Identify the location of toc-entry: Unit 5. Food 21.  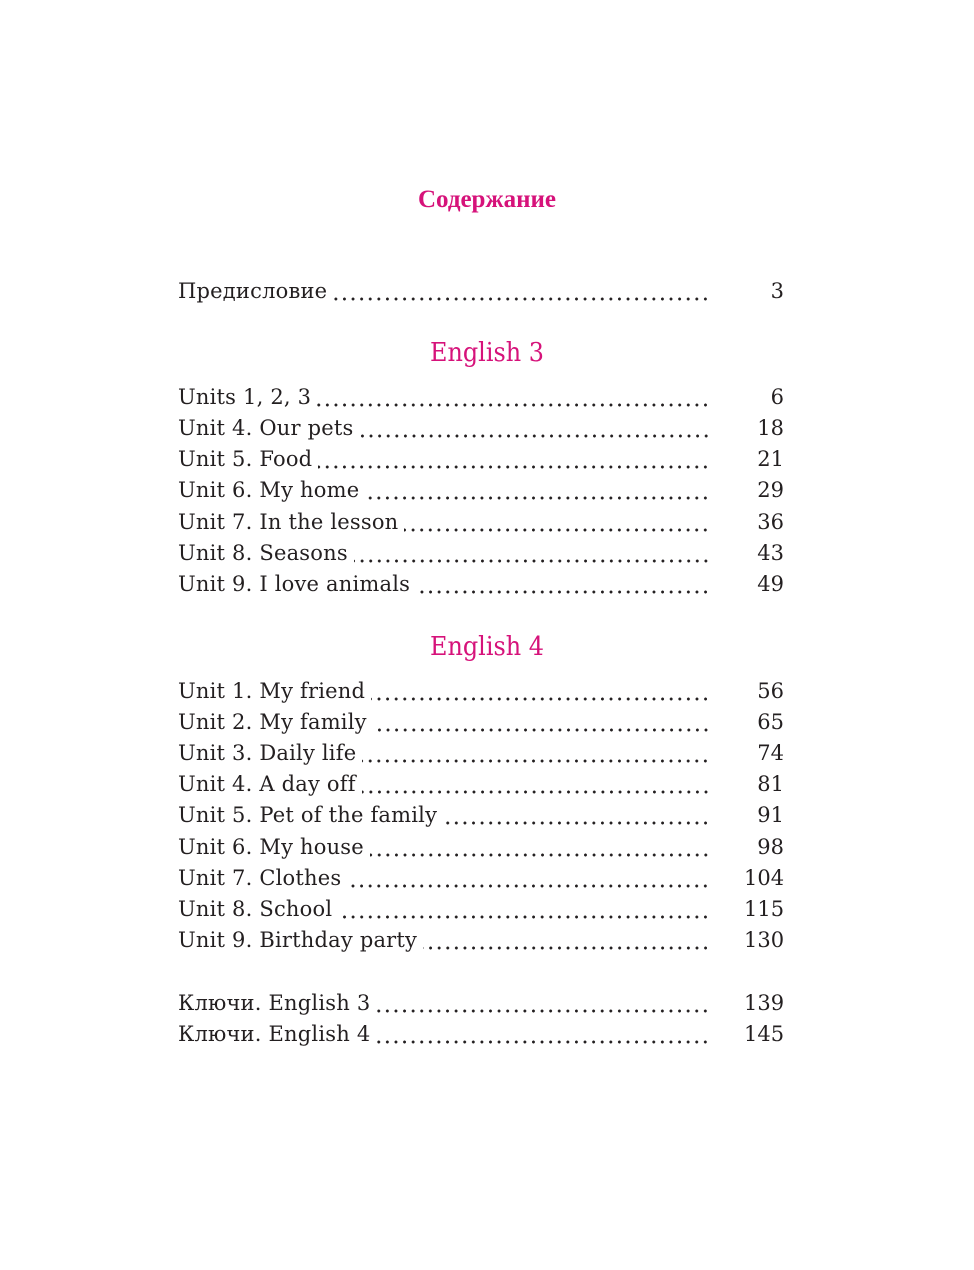
(481, 462).